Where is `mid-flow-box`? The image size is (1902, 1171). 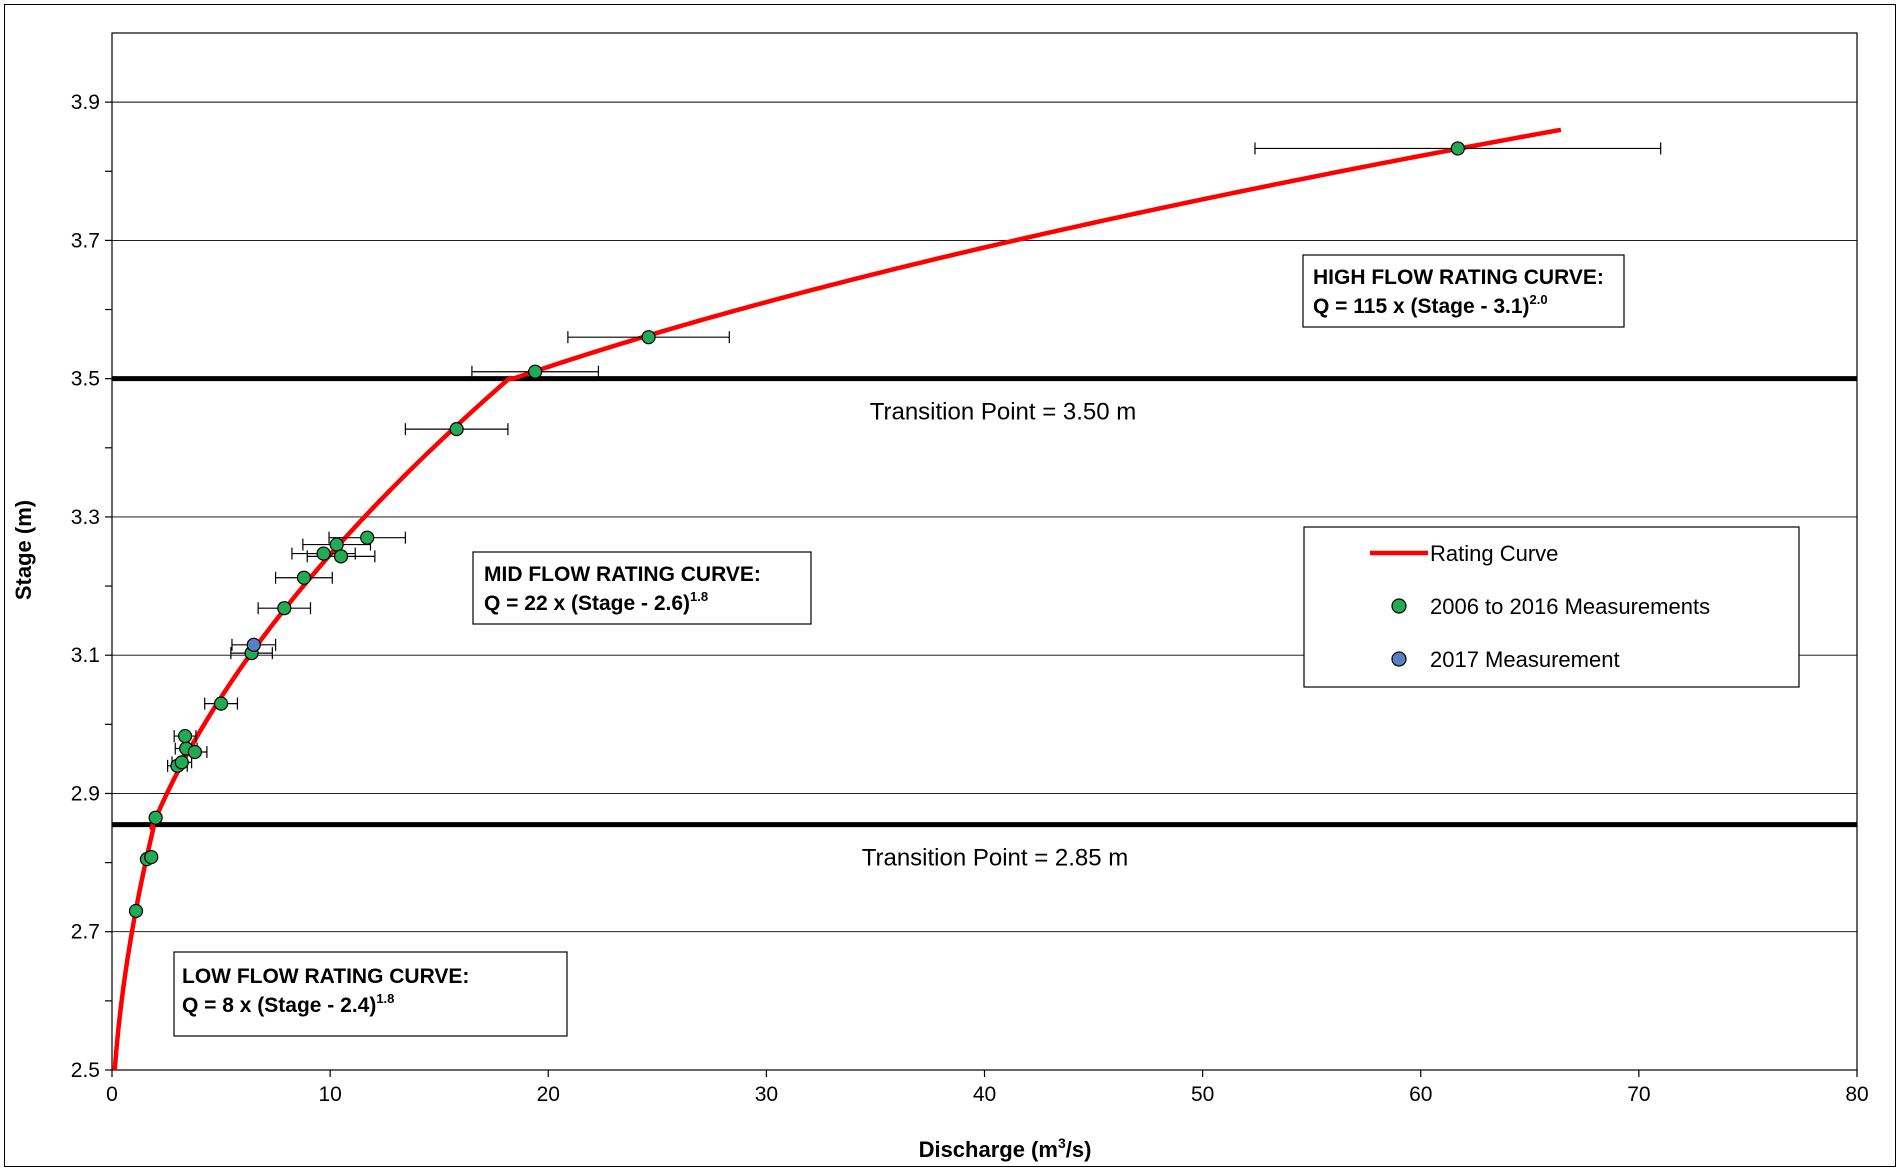 mid-flow-box is located at coordinates (642, 588).